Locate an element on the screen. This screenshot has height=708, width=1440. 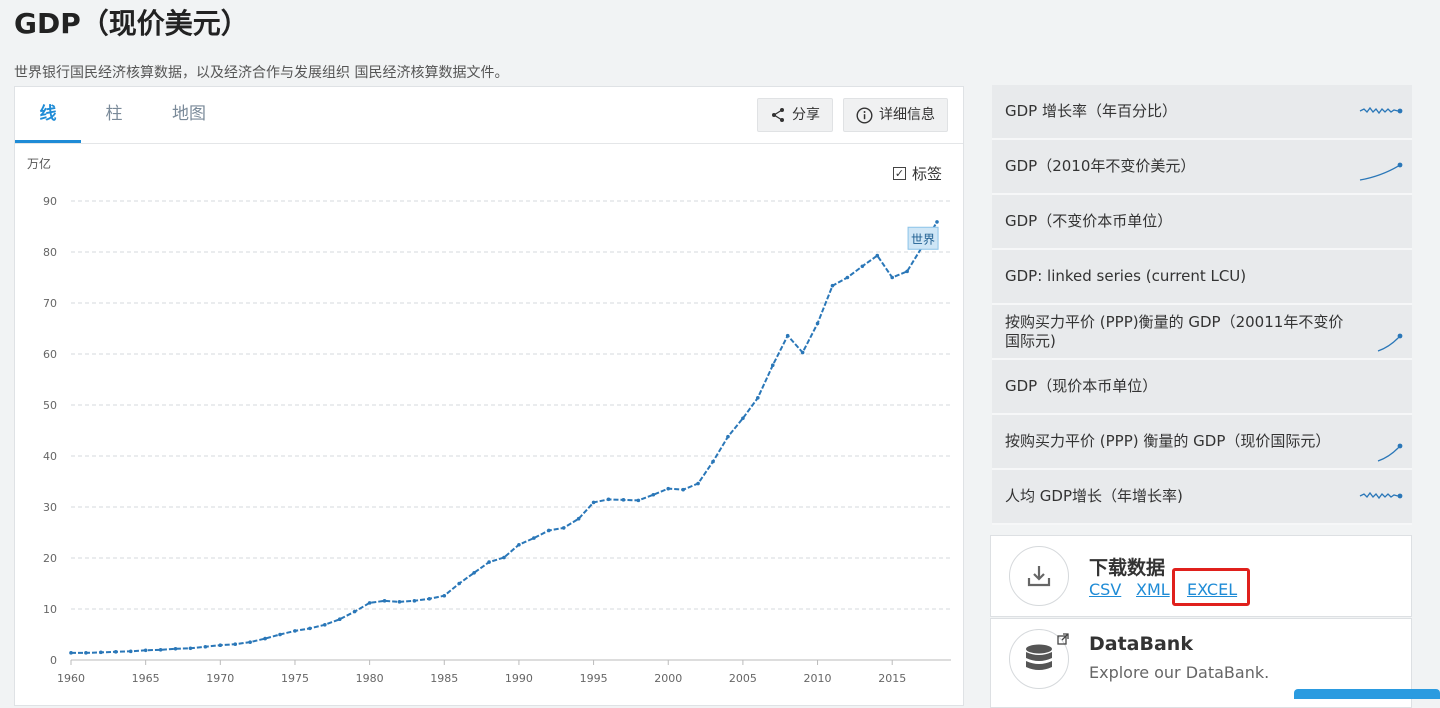
excel-highlight-box is located at coordinates (1211, 587).